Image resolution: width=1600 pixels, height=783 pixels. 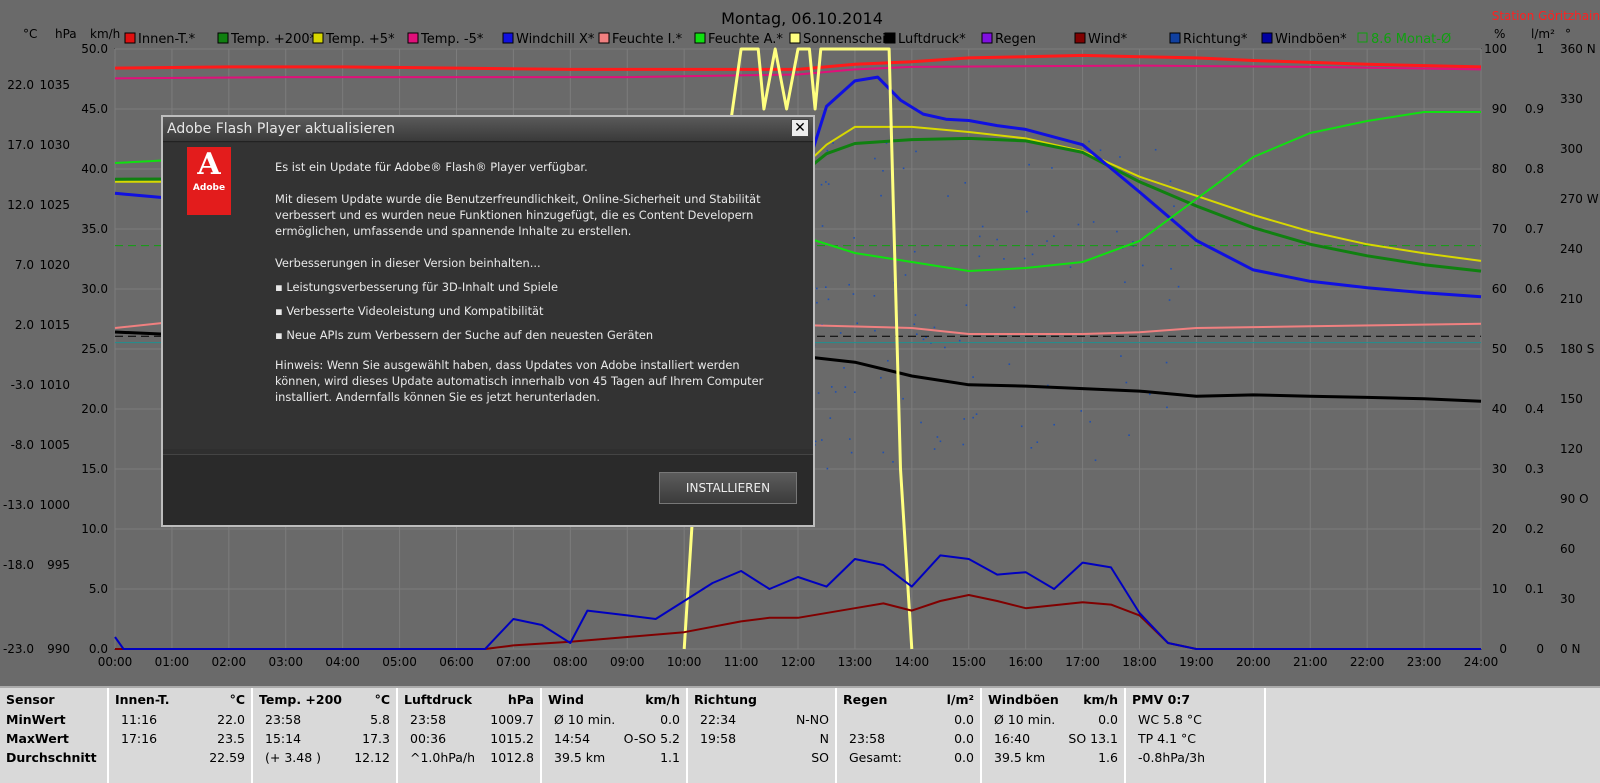 I want to click on legend-item: Temp. +200*, so click(x=267, y=39).